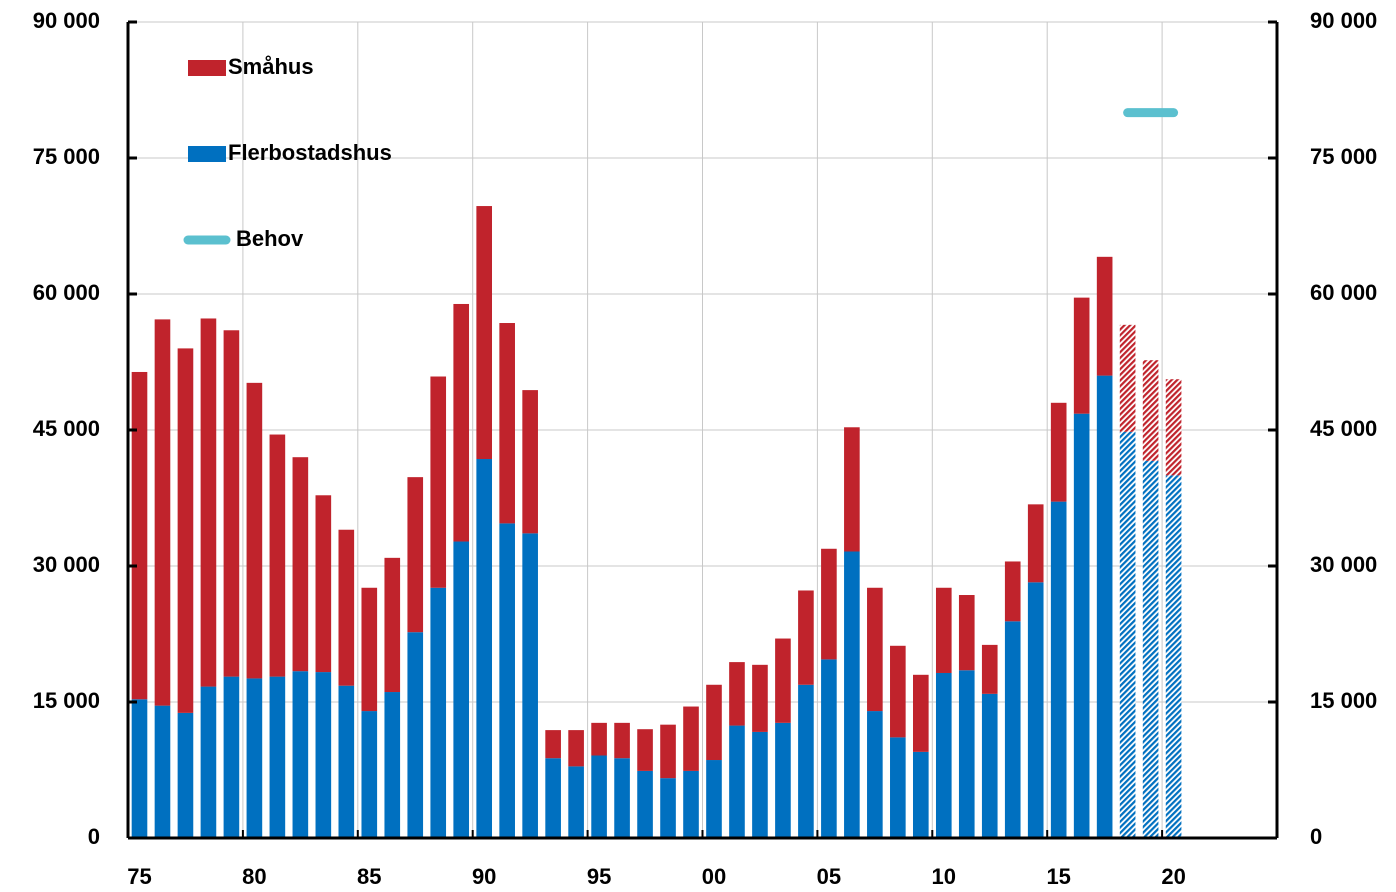  I want to click on y-tick-label: 15 000, so click(66, 700).